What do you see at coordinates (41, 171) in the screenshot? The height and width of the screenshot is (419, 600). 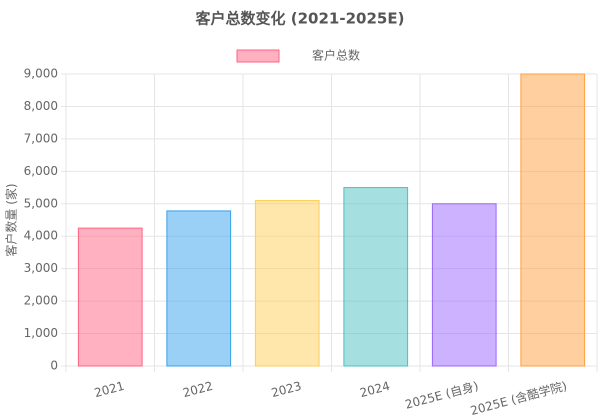 I see `y-tick-label: 6,000` at bounding box center [41, 171].